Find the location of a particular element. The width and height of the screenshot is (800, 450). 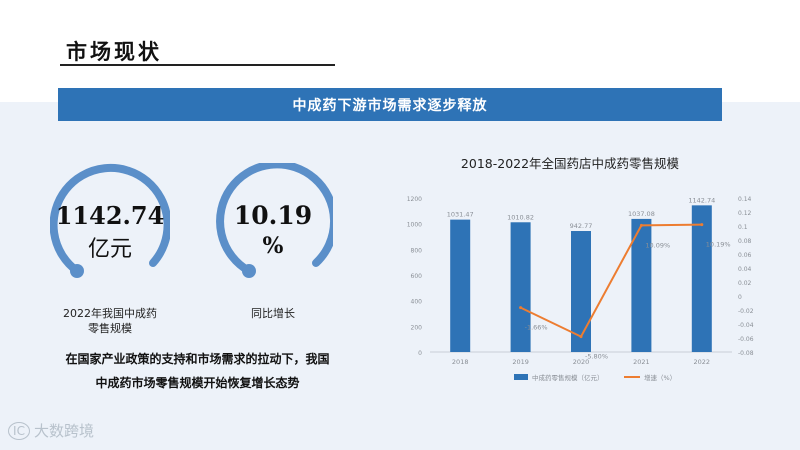

y-tick-right: 0 is located at coordinates (740, 297).